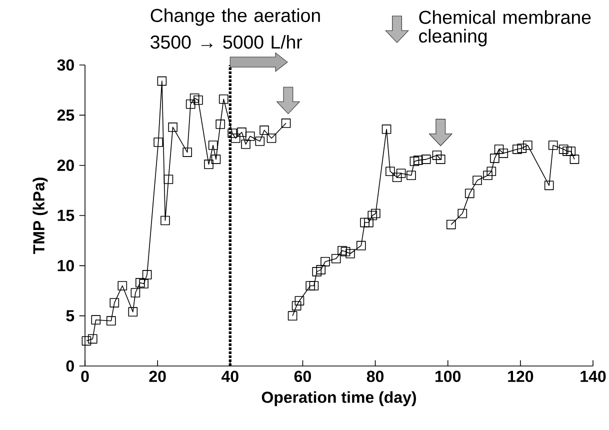 The width and height of the screenshot is (609, 430). I want to click on x-tick-label: 100, so click(448, 376).